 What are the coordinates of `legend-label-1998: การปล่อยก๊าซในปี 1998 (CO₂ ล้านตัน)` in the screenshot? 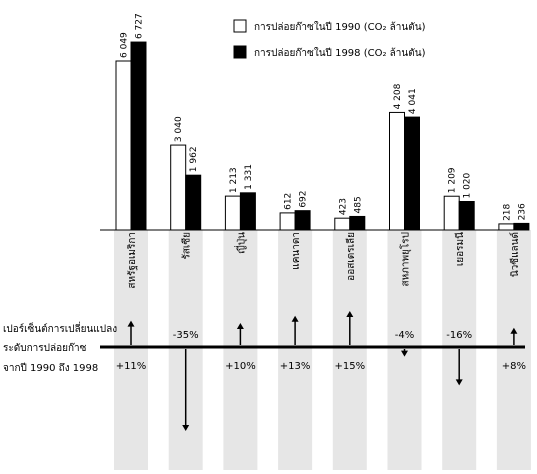 It's located at (340, 53).